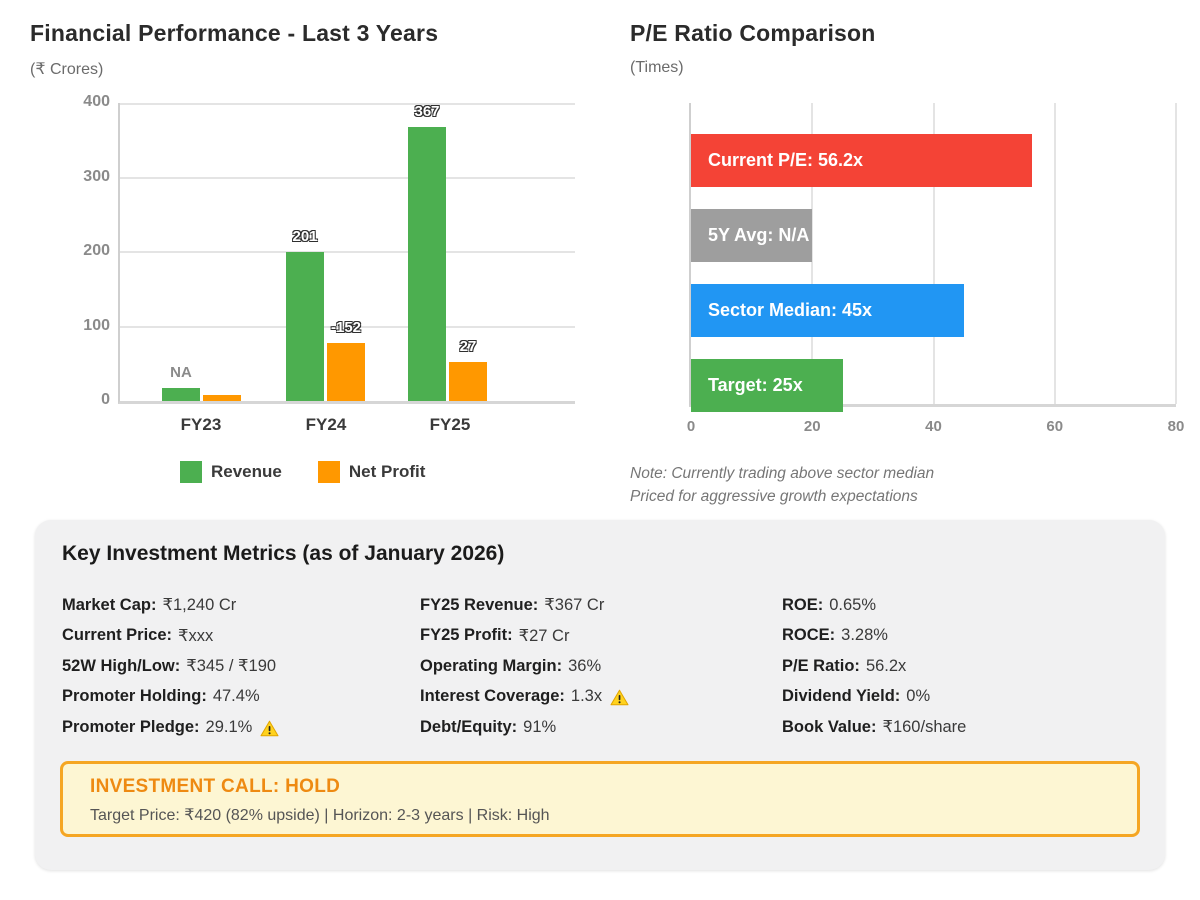  I want to click on metric-label: Promoter Holding:, so click(134, 696).